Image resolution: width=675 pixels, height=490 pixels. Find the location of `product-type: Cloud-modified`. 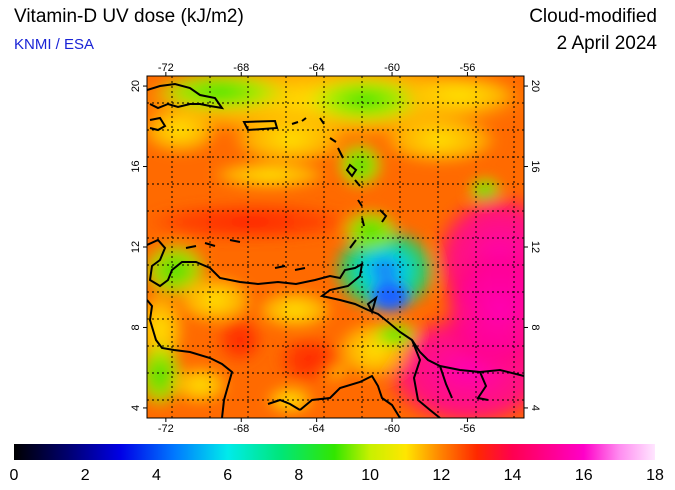

product-type: Cloud-modified is located at coordinates (593, 16).